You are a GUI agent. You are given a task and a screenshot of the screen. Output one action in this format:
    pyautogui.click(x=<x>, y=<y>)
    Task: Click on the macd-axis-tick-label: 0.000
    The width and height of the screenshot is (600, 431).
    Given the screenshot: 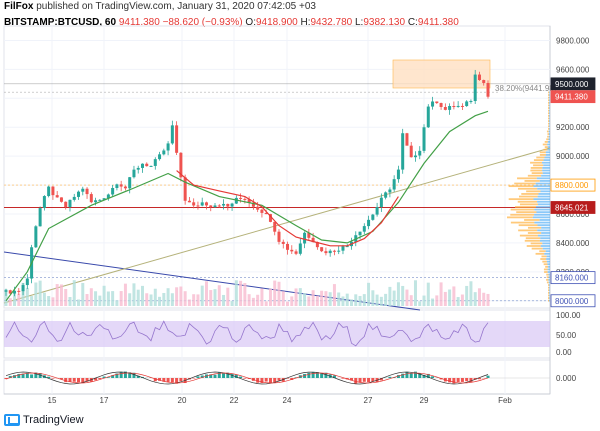 What is the action you would take?
    pyautogui.click(x=566, y=378)
    